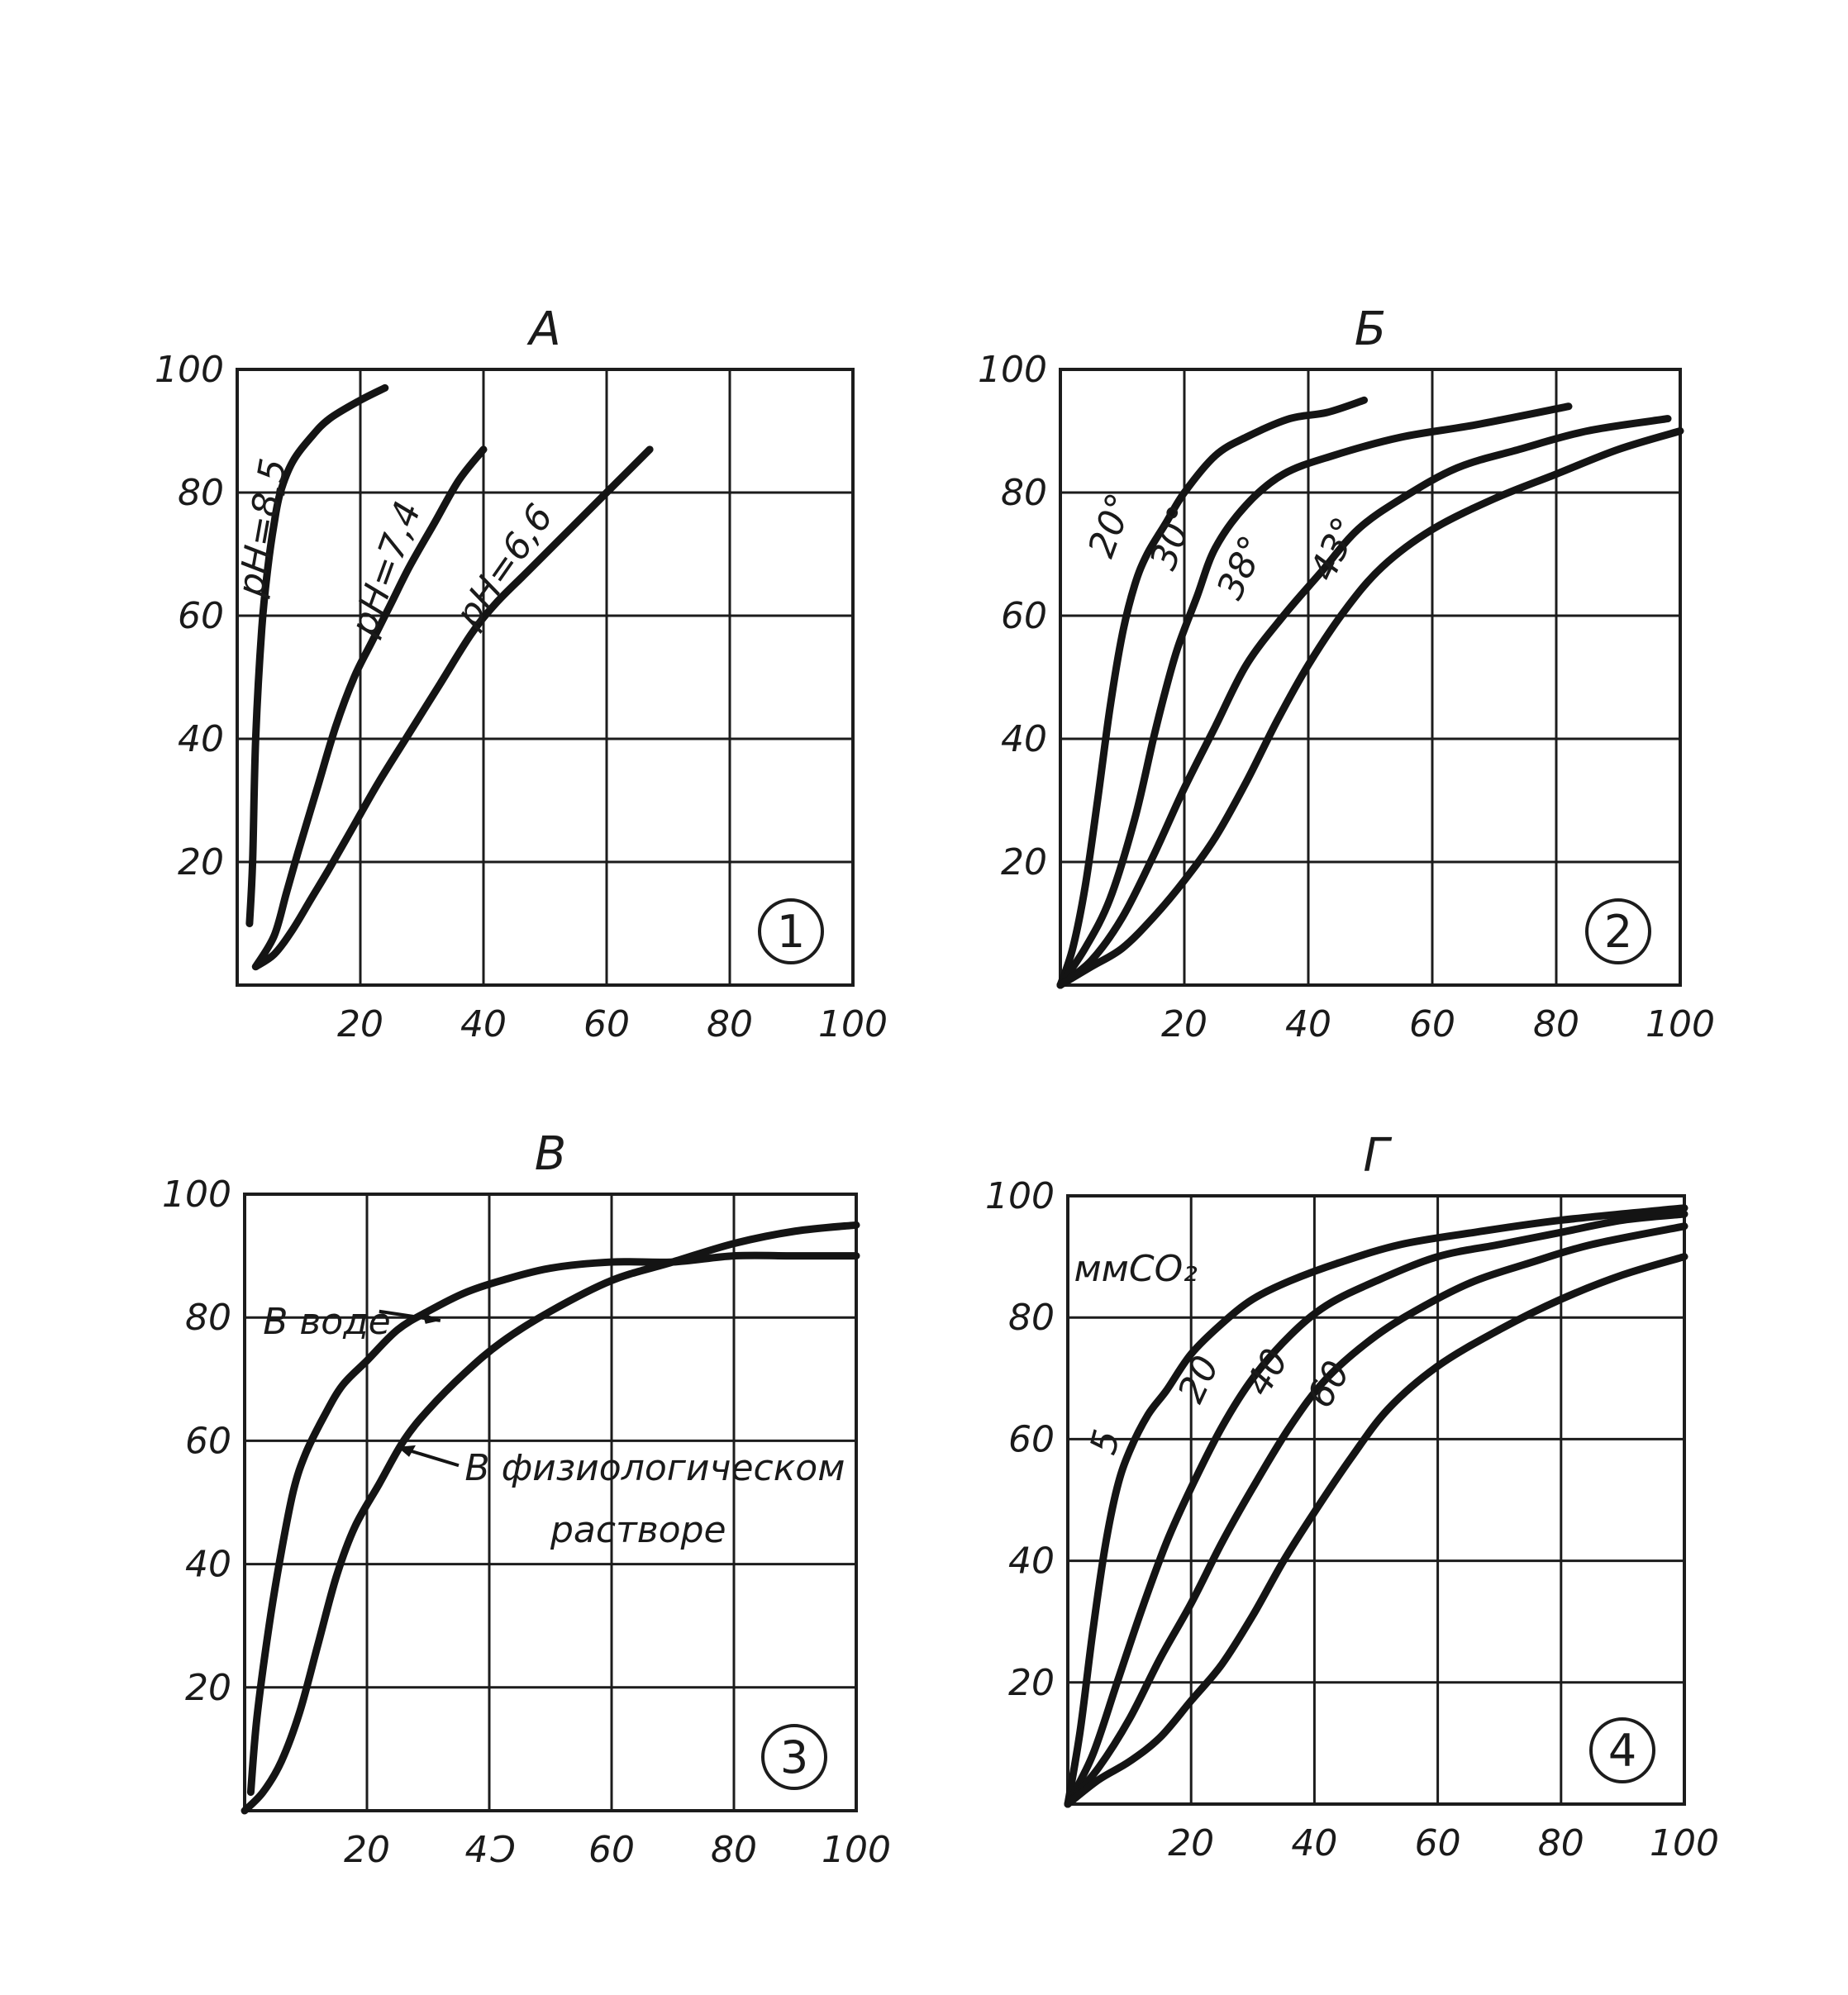  What do you see at coordinates (490, 1850) in the screenshot?
I see `x-tick-label: 4Ɔ` at bounding box center [490, 1850].